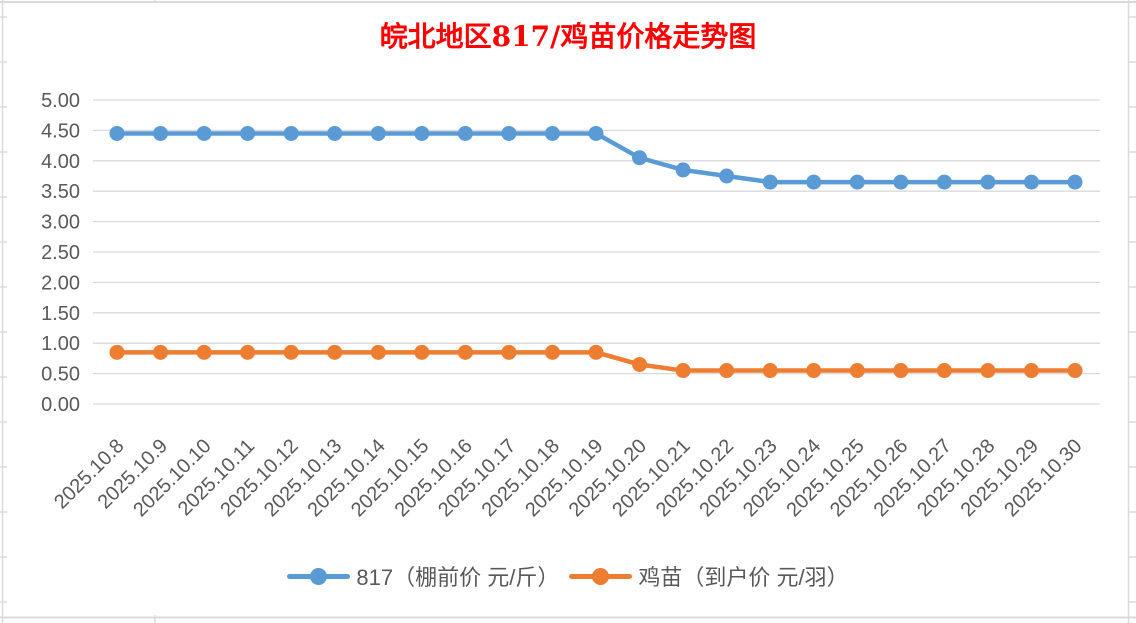 This screenshot has width=1136, height=623. Describe the element at coordinates (601, 576) in the screenshot. I see `legend-marker-jimiao-icon` at that location.